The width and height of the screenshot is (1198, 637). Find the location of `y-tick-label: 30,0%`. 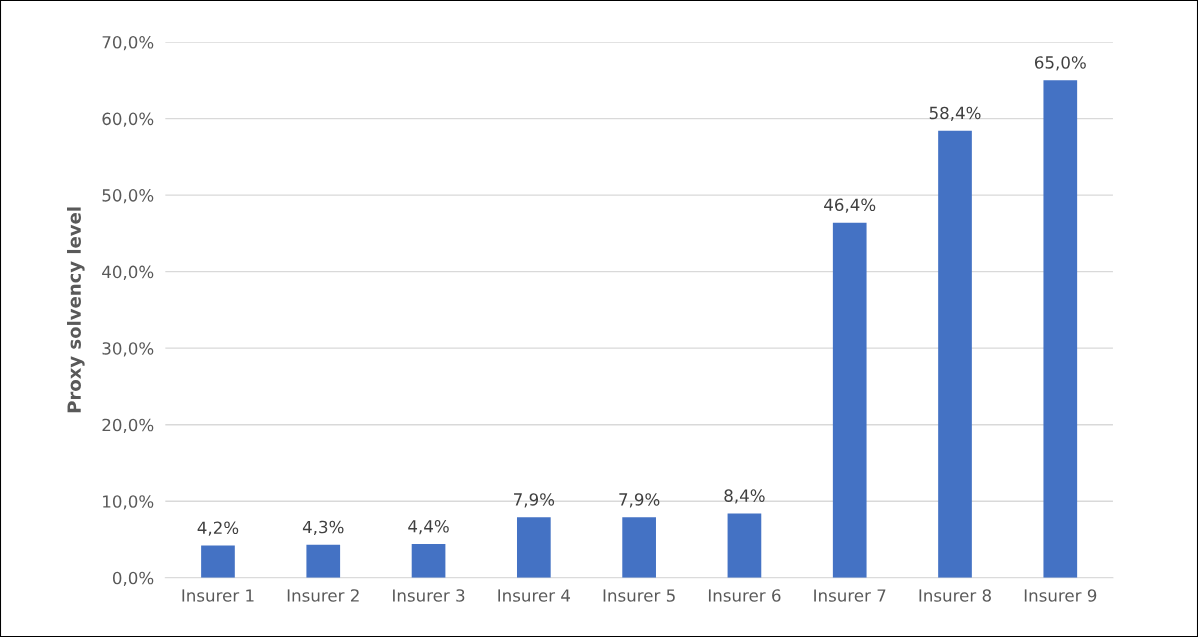

y-tick-label: 30,0% is located at coordinates (128, 349).